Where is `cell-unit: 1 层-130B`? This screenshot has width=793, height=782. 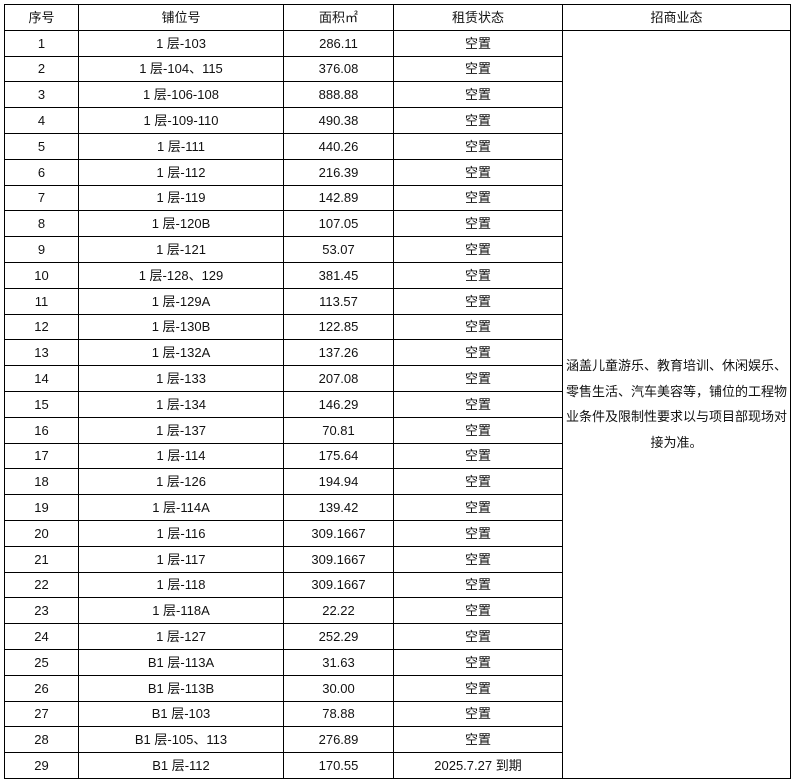
cell-unit: 1 层-130B is located at coordinates (181, 327).